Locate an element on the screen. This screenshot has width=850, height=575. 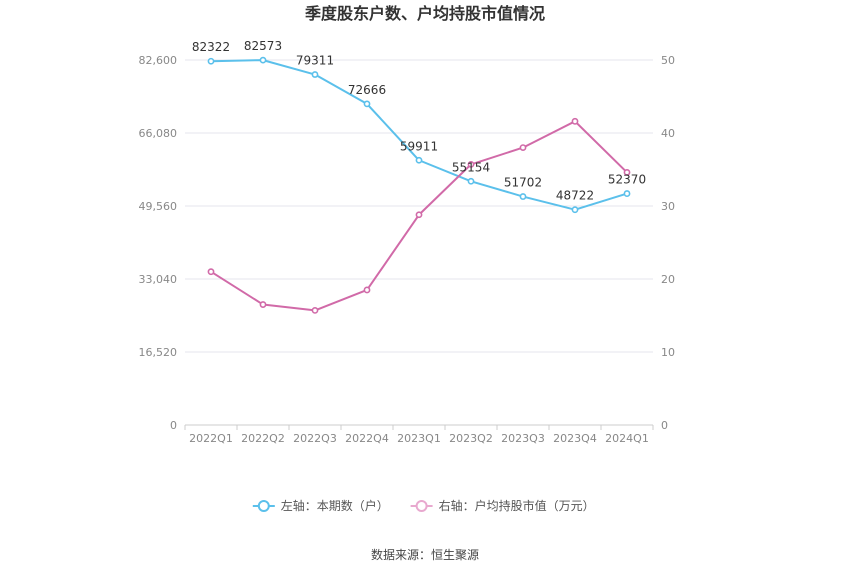
data-label: 55154 is located at coordinates (471, 167).